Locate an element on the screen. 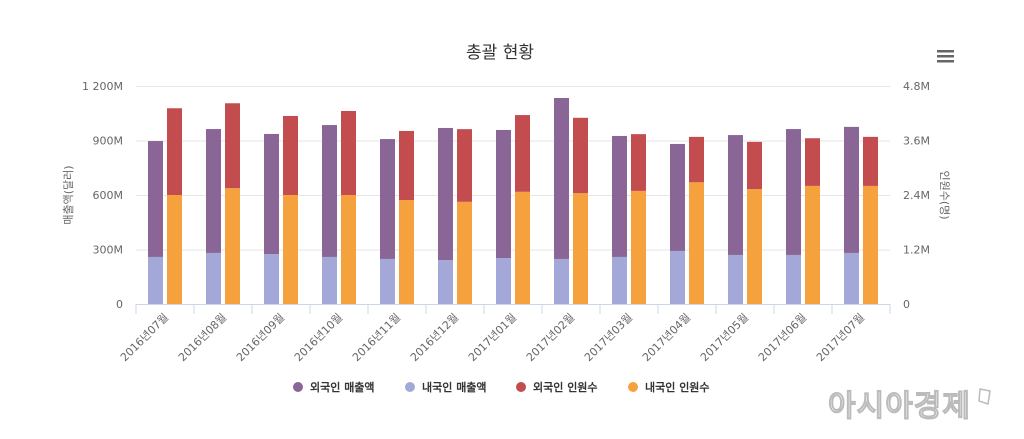 The height and width of the screenshot is (439, 1024). left-axis-ticks: 0 300M 600M 900M 1 200M is located at coordinates (102, 195).